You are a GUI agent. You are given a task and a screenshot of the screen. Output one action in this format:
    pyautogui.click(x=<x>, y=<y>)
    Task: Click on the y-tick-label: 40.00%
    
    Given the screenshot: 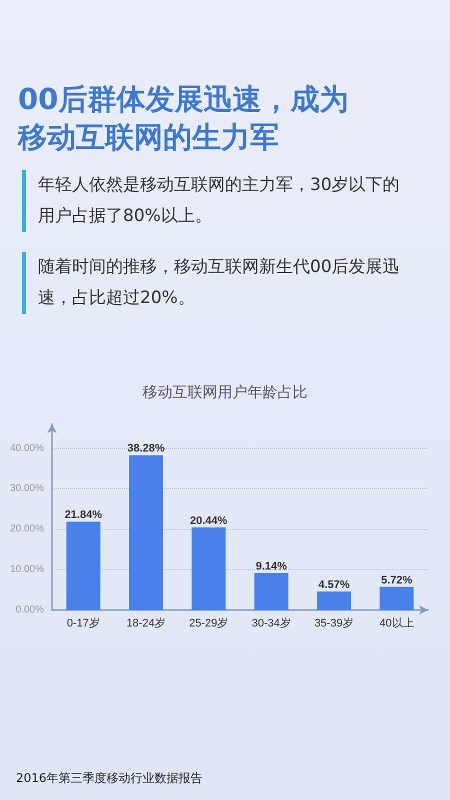 What is the action you would take?
    pyautogui.click(x=27, y=448)
    